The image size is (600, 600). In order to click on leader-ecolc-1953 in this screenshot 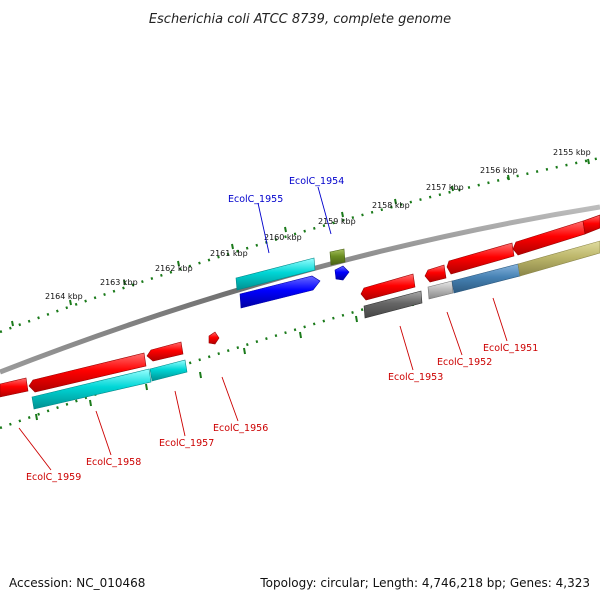, I will do `click(406, 348)`.